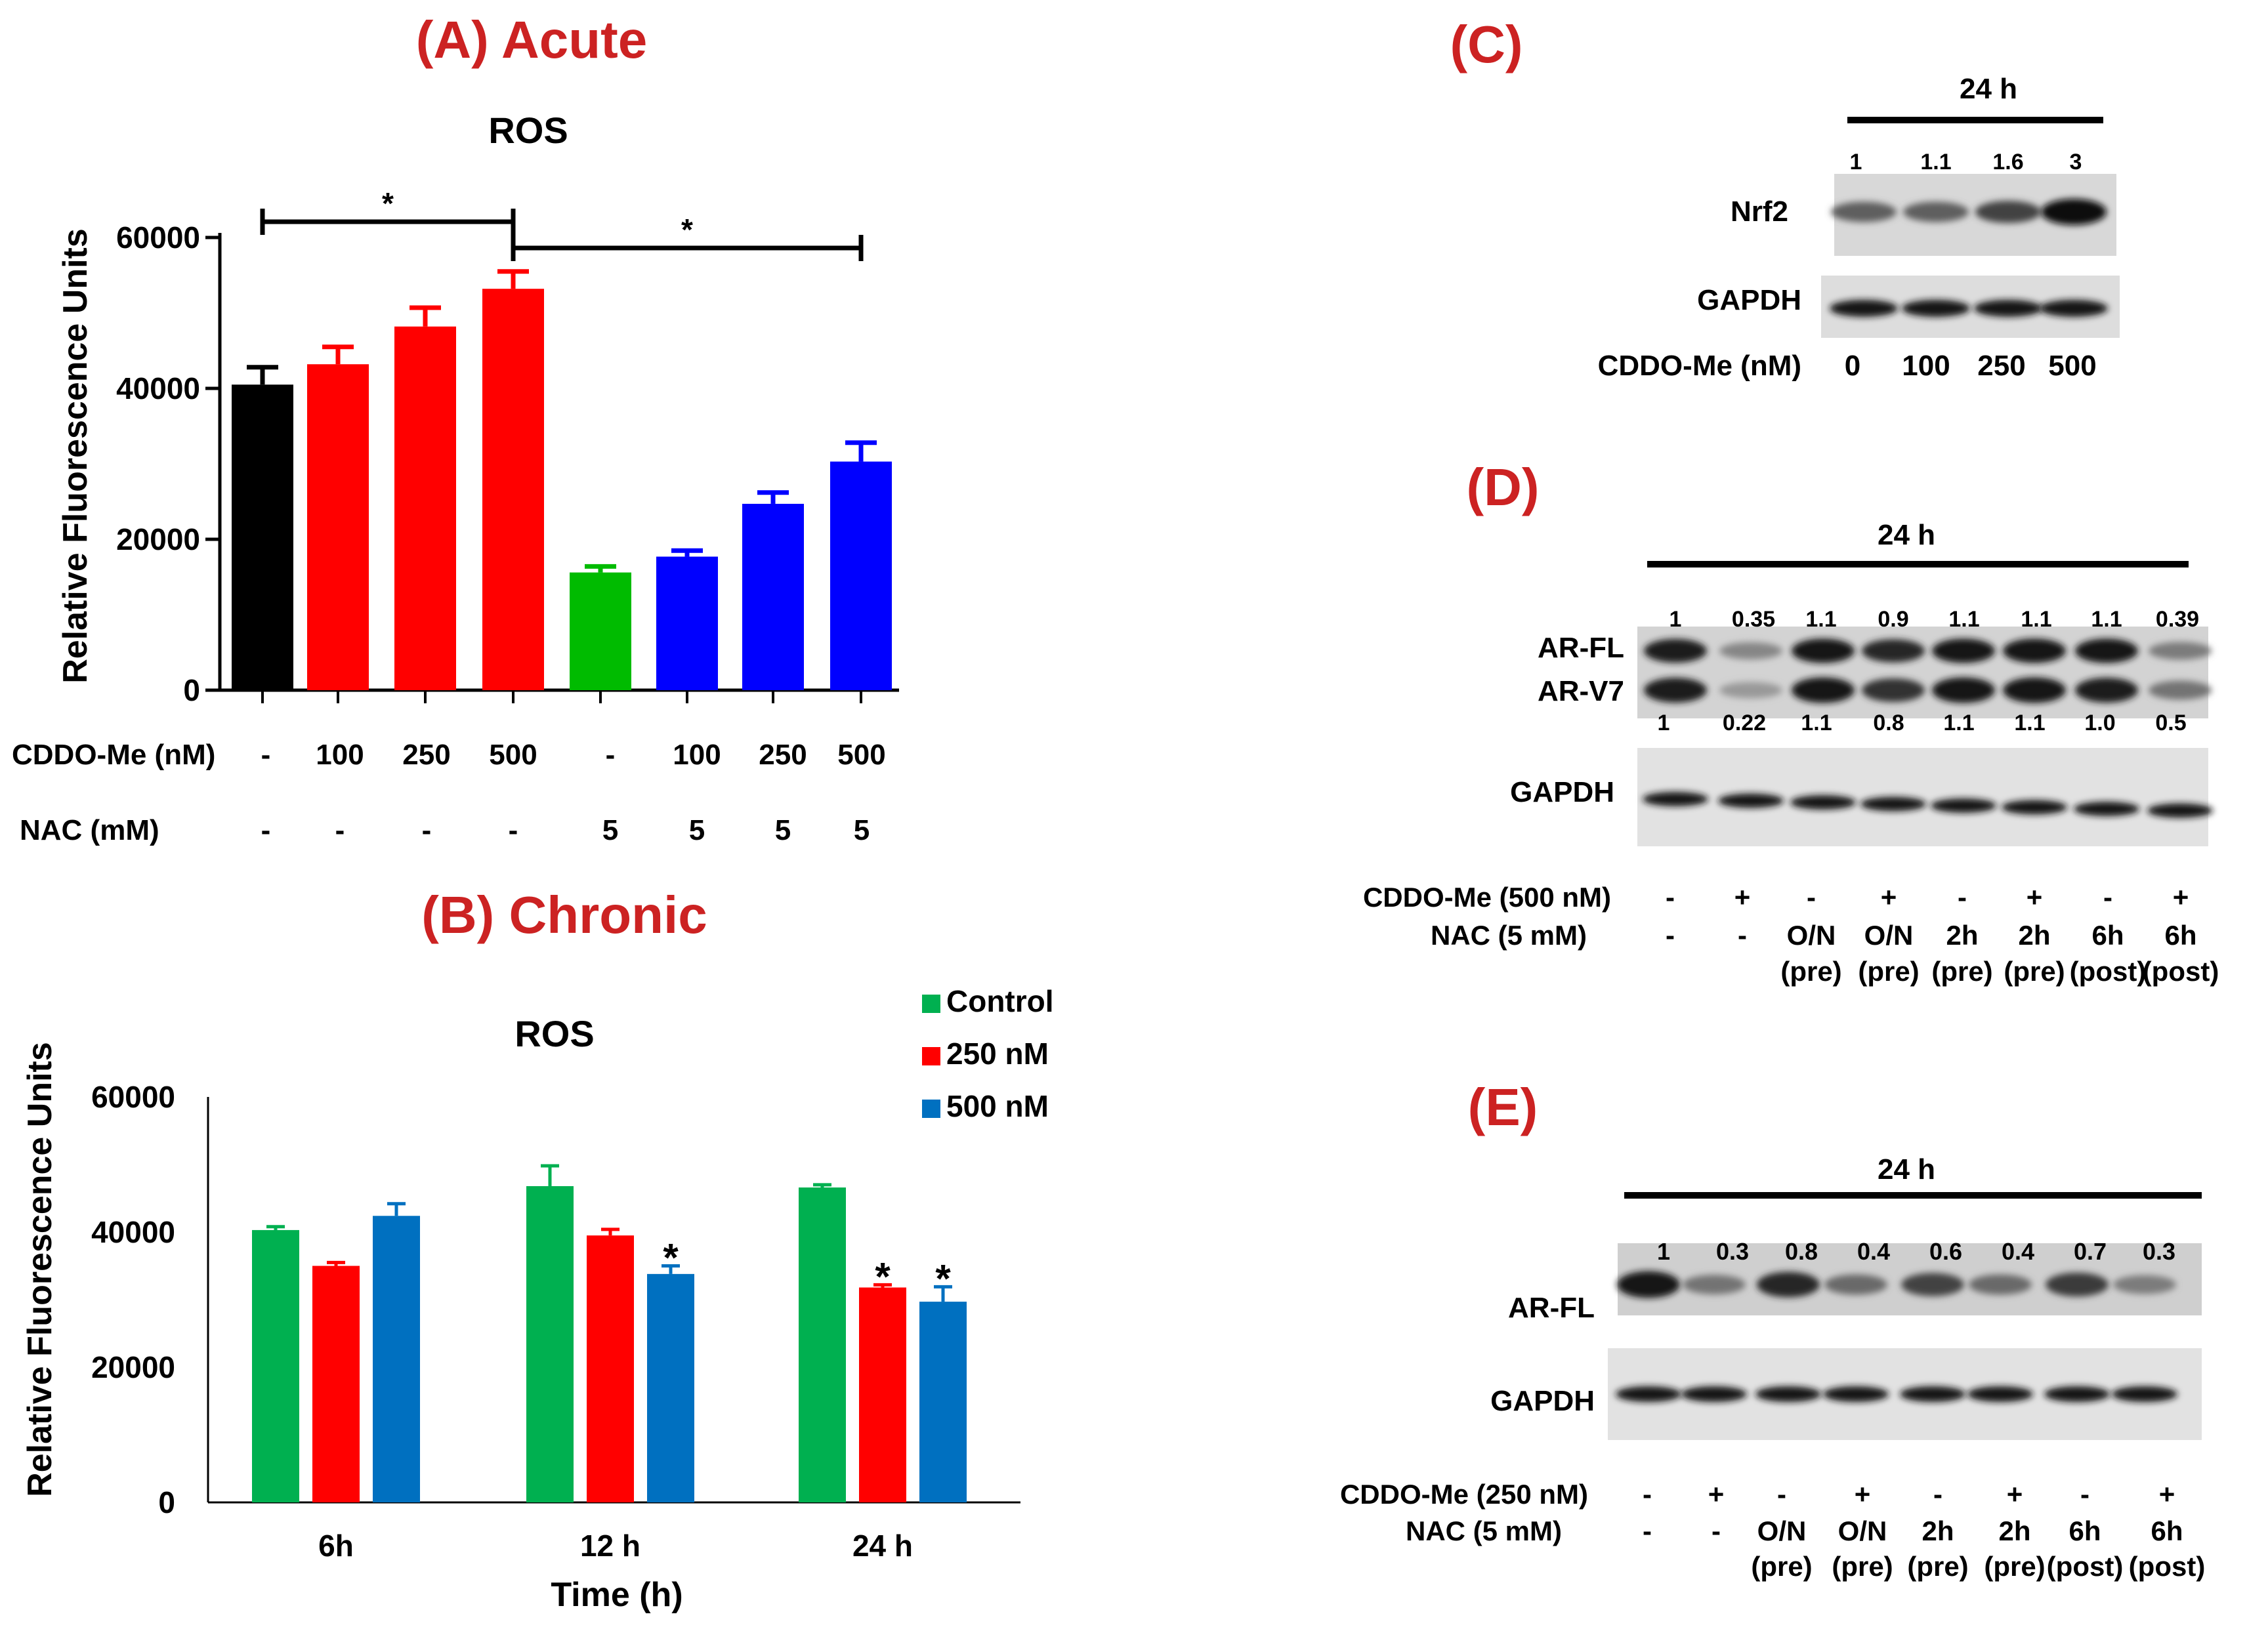 The width and height of the screenshot is (2268, 1629). Describe the element at coordinates (266, 830) in the screenshot. I see `chart-a-nac-value: -` at that location.